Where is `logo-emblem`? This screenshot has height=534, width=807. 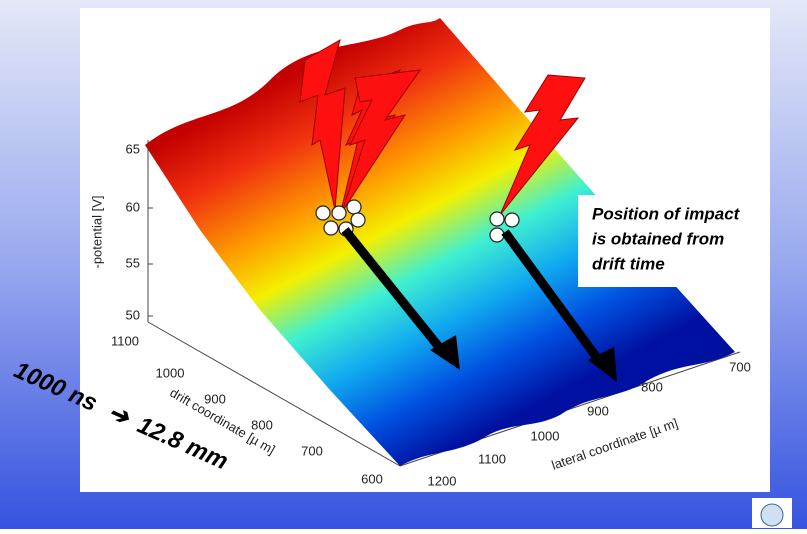
logo-emblem is located at coordinates (772, 515).